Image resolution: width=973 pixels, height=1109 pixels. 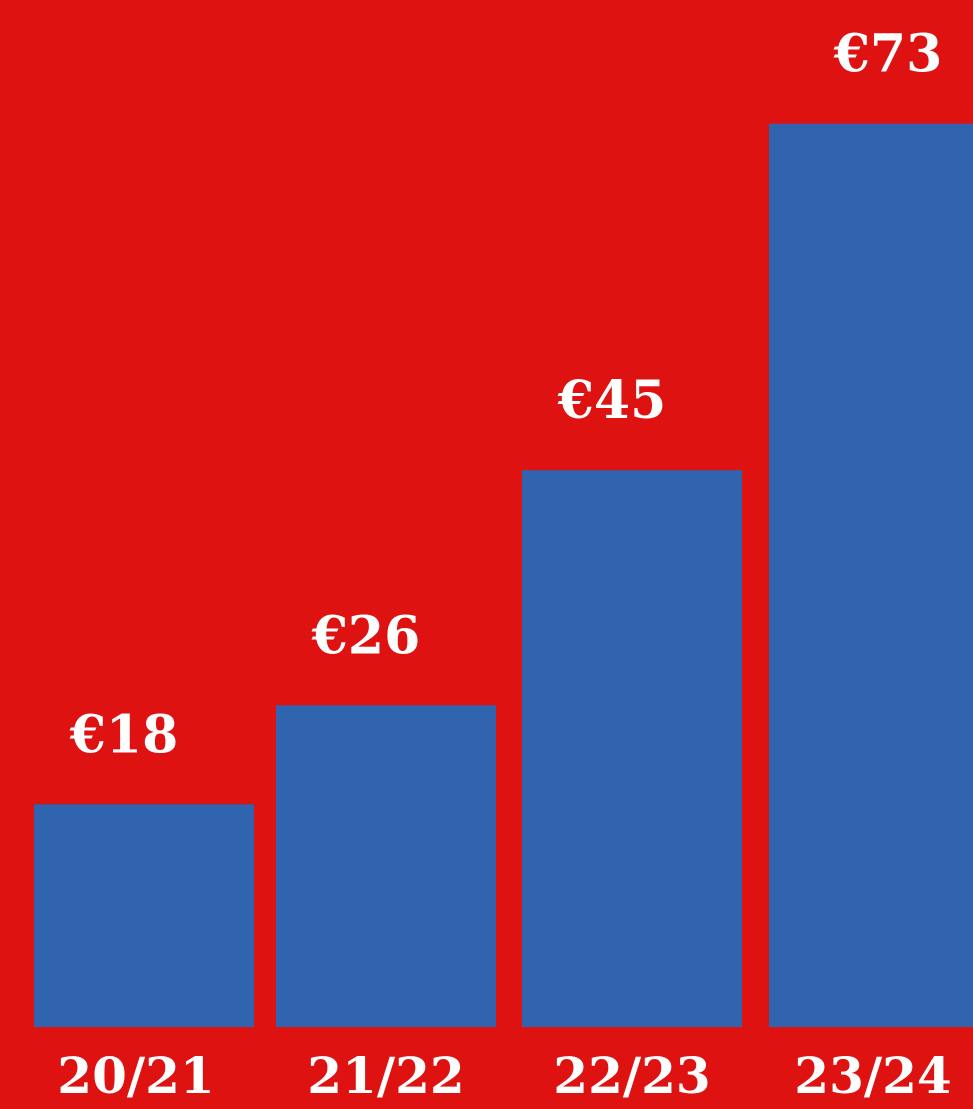 I want to click on value-label: €73, so click(x=888, y=54).